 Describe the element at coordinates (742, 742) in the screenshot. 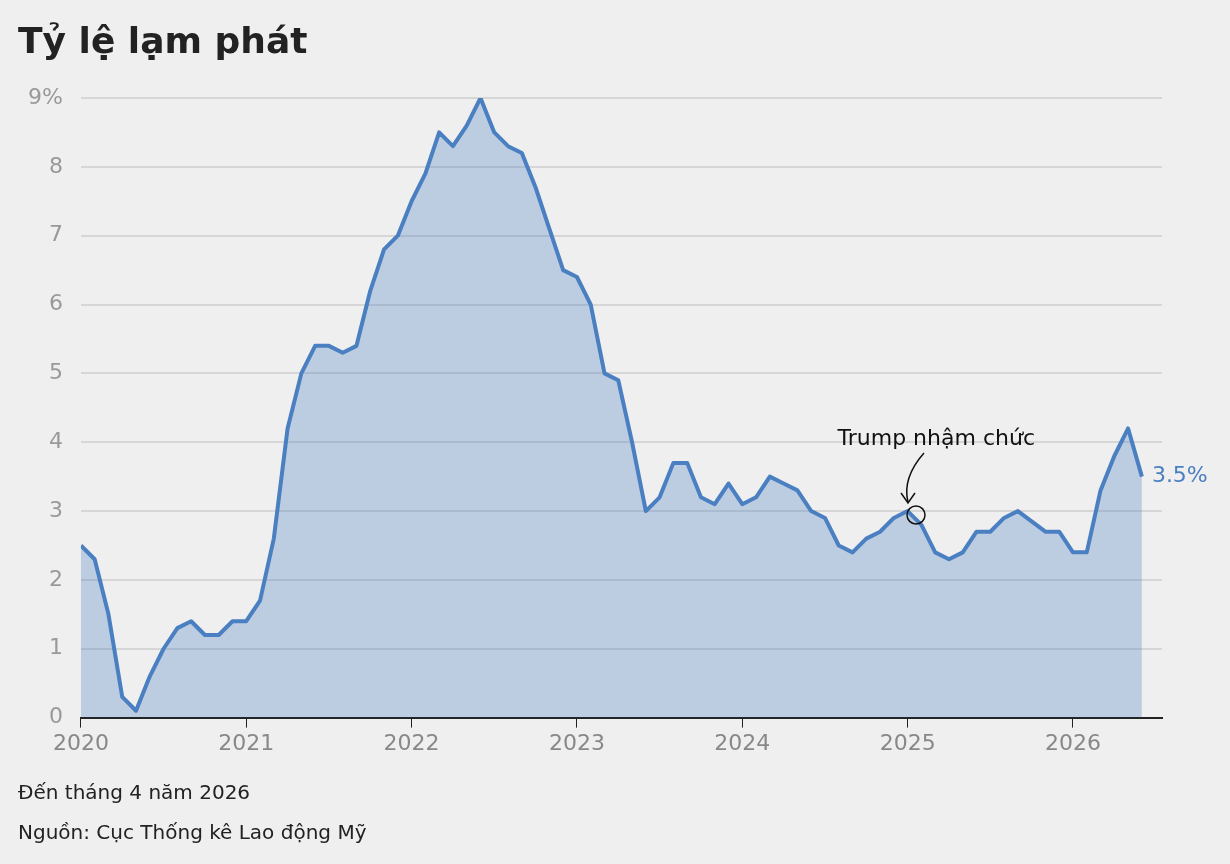

I see `x-tick-label: 2024` at that location.